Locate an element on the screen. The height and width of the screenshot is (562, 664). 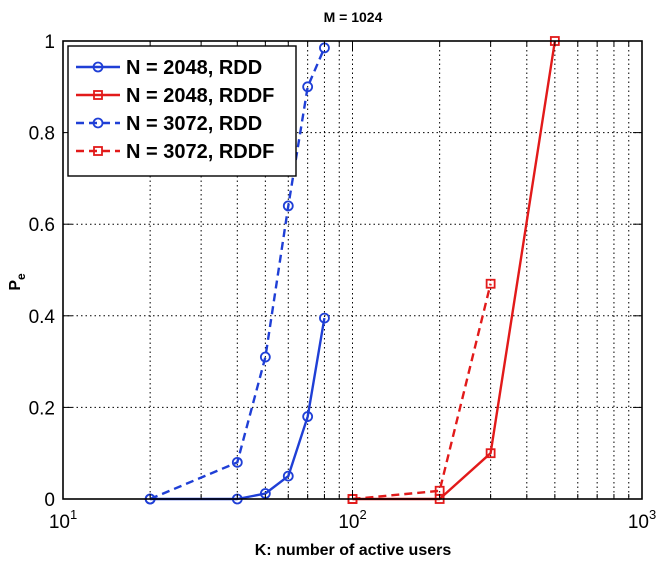
legend-entry: N = 2048, RDDF is located at coordinates (175, 96).